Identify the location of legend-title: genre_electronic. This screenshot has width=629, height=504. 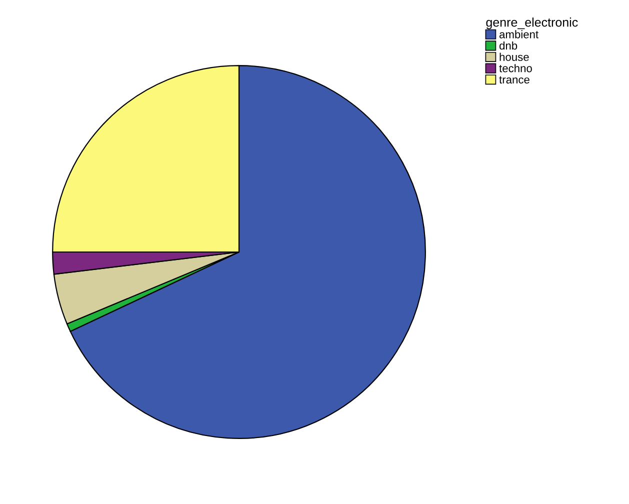
(532, 24).